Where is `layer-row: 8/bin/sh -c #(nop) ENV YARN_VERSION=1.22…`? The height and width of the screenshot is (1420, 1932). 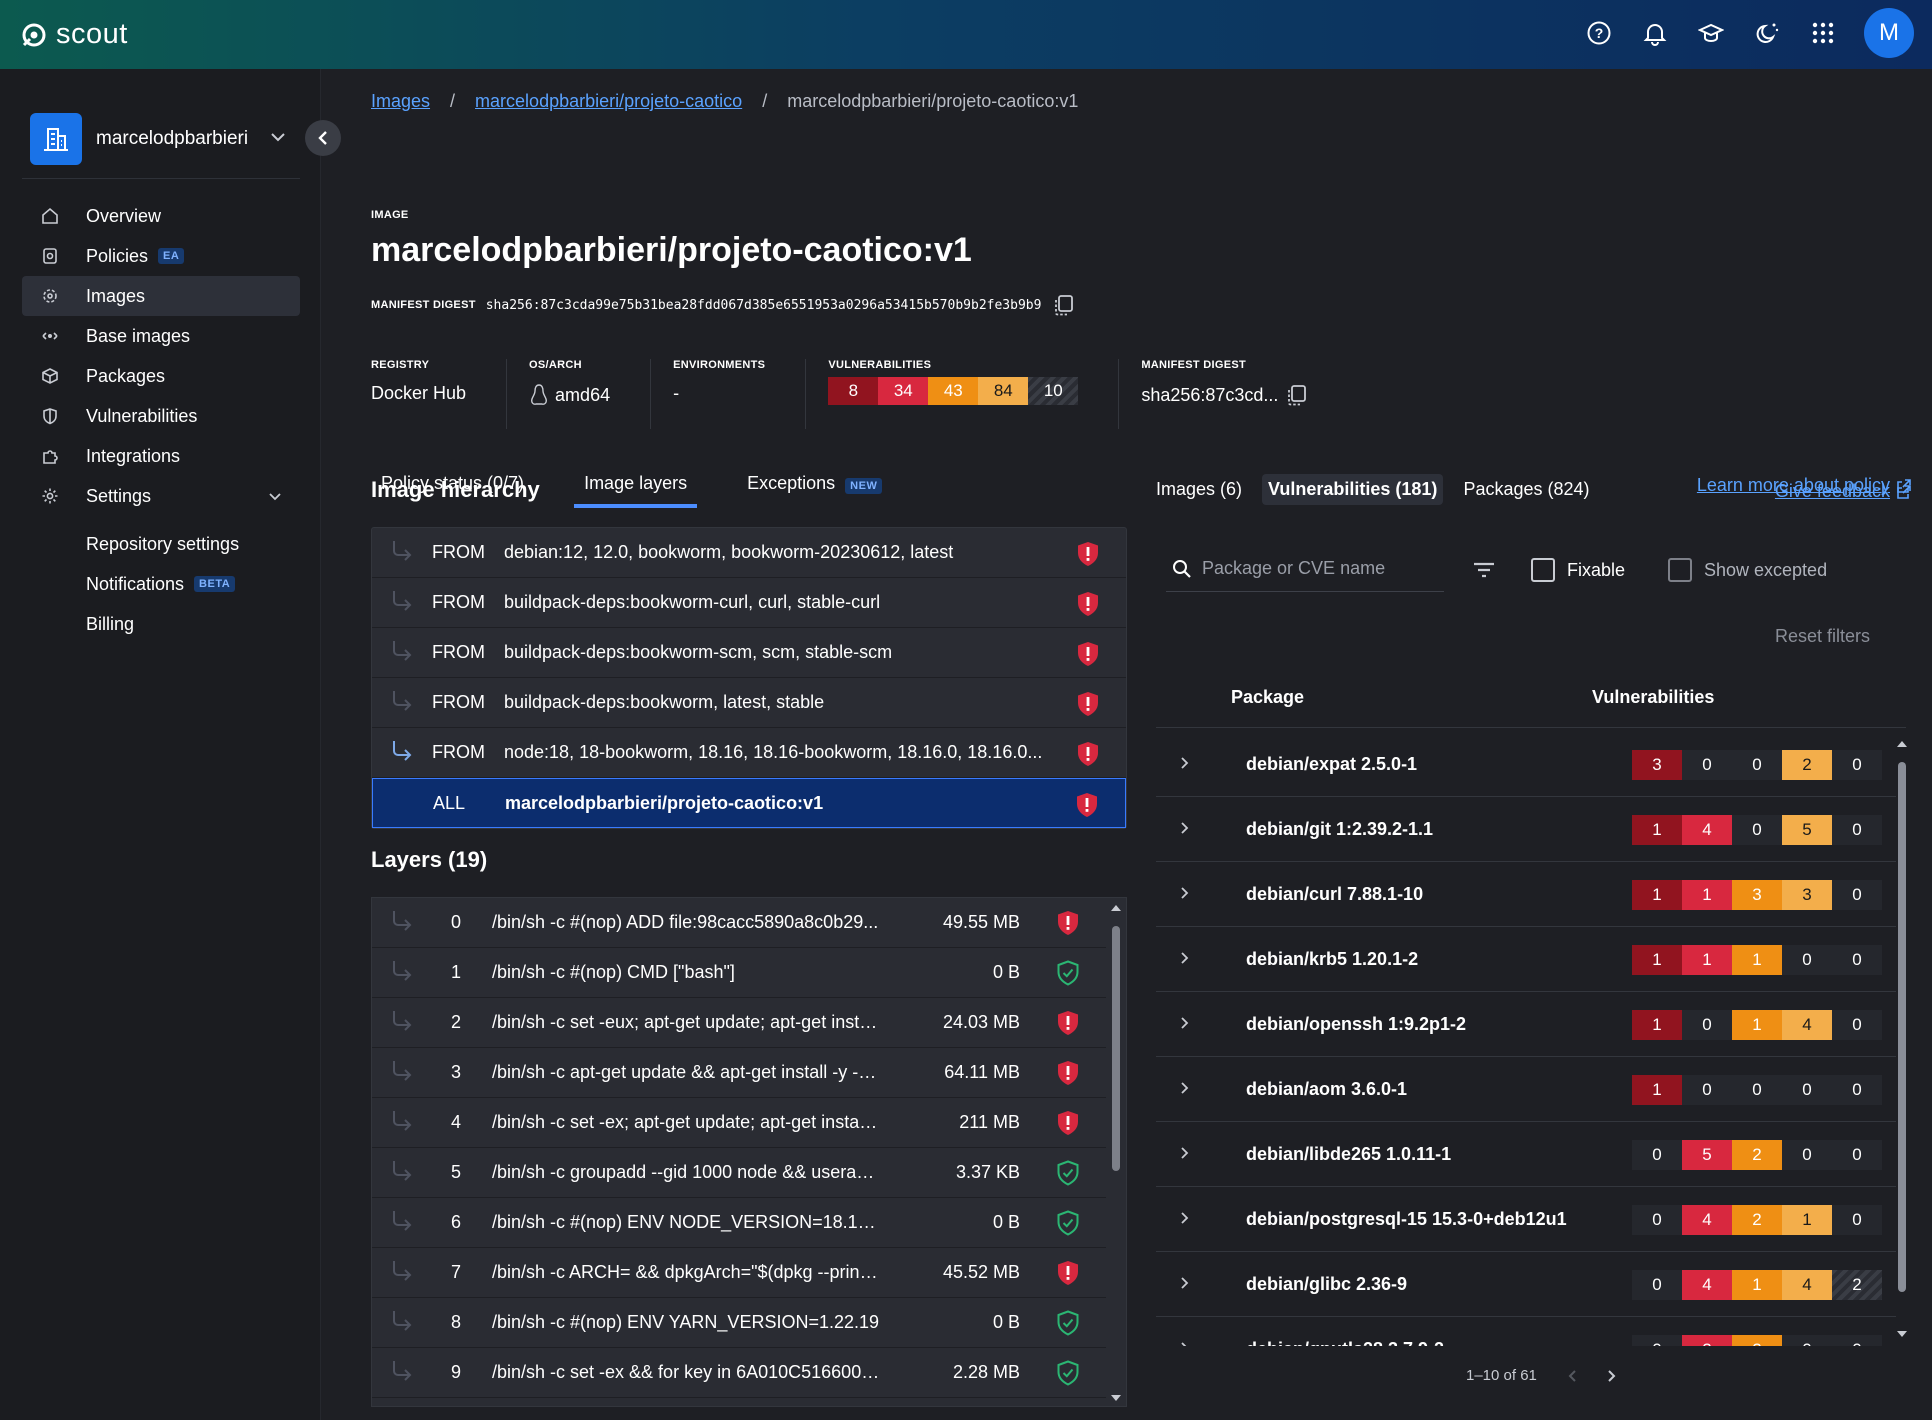 layer-row: 8/bin/sh -c #(nop) ENV YARN_VERSION=1.22… is located at coordinates (749, 1323).